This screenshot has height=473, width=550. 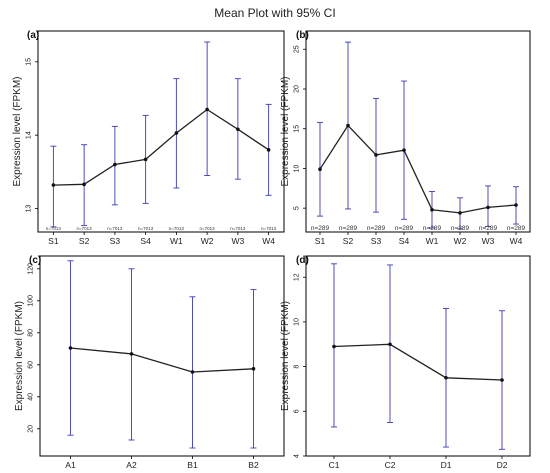 I want to click on y-tick-label: 6, so click(x=297, y=411).